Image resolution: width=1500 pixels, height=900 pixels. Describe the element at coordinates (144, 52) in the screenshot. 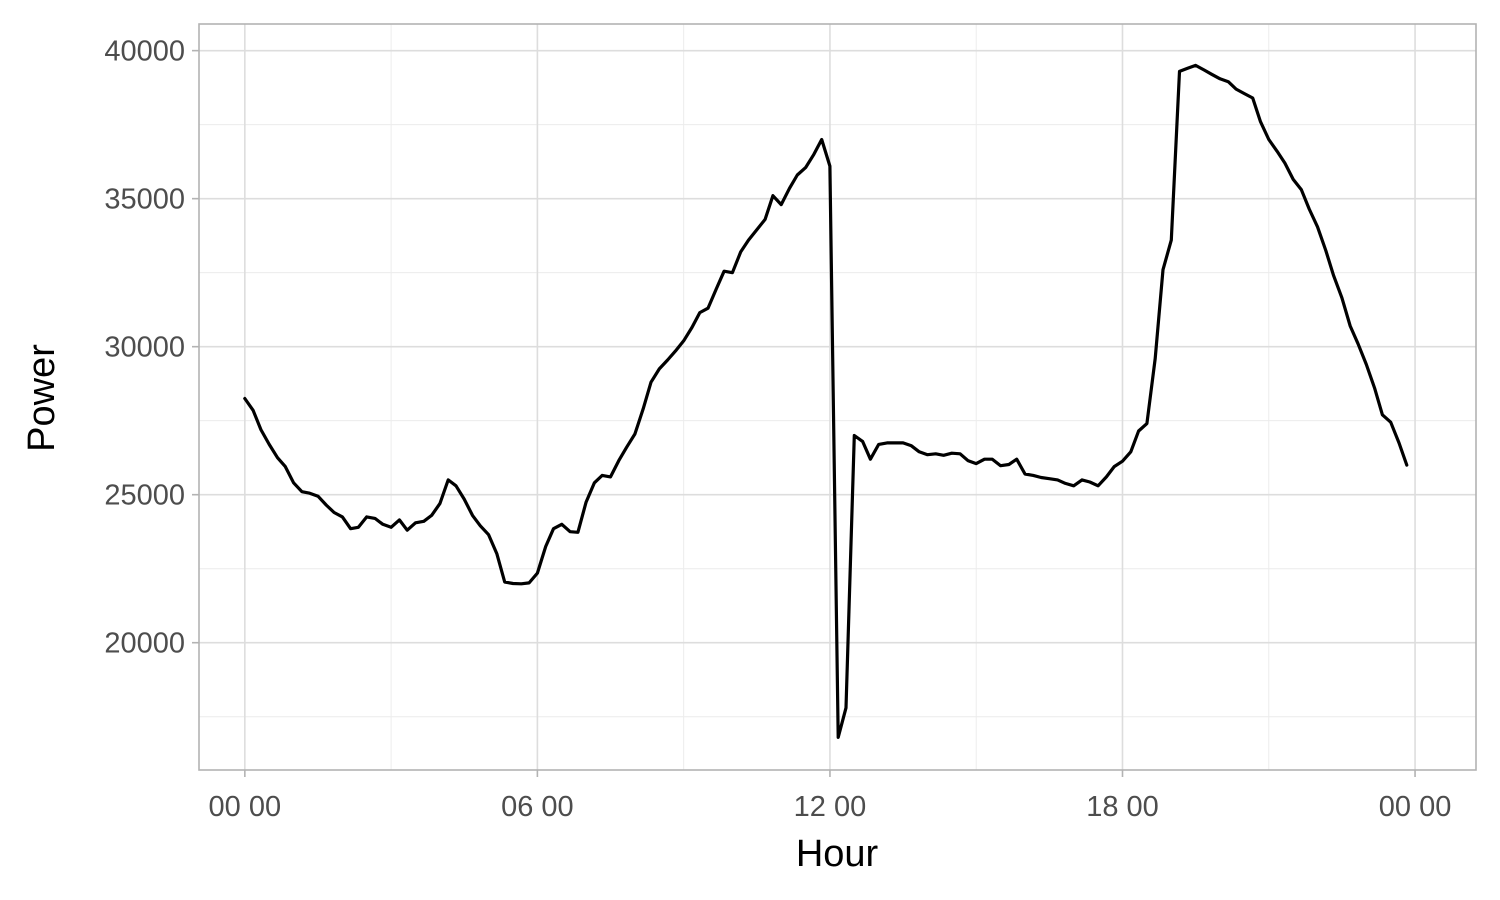

I see `y-tick-label: 40000` at that location.